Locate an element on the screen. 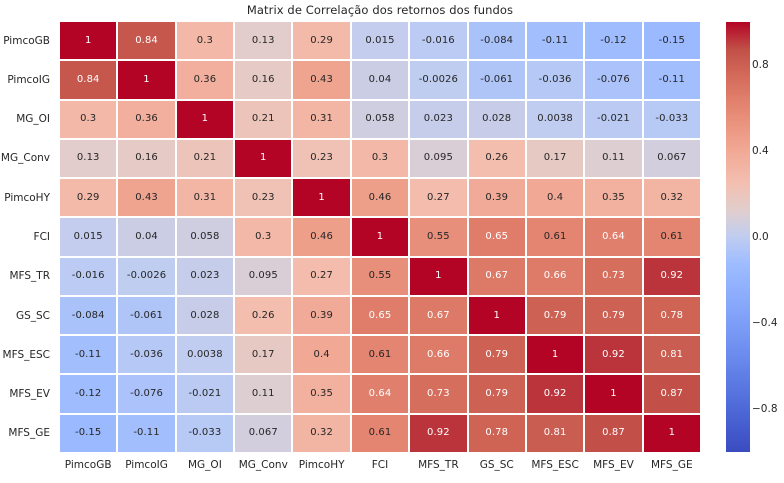  heatmap-cell-value: -0.15 is located at coordinates (88, 433).